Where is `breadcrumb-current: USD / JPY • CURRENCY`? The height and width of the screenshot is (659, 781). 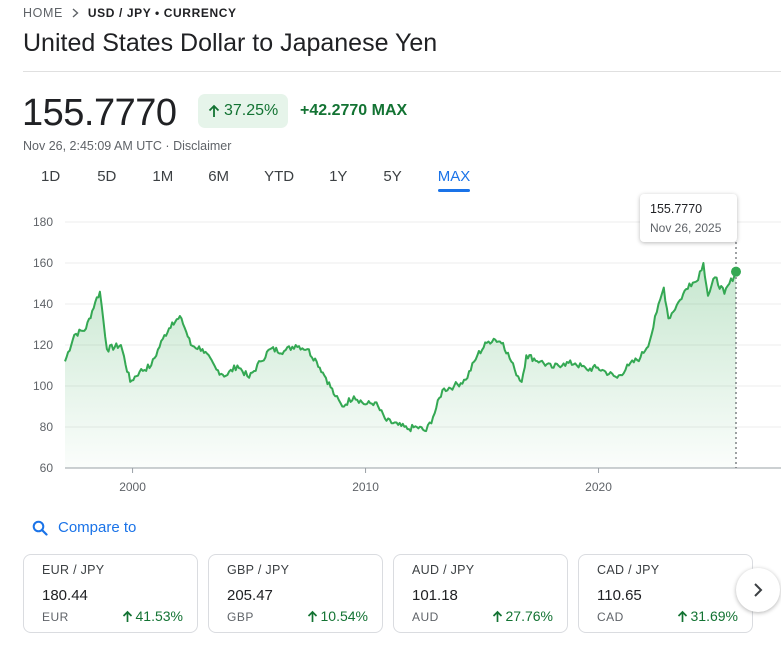 breadcrumb-current: USD / JPY • CURRENCY is located at coordinates (162, 13).